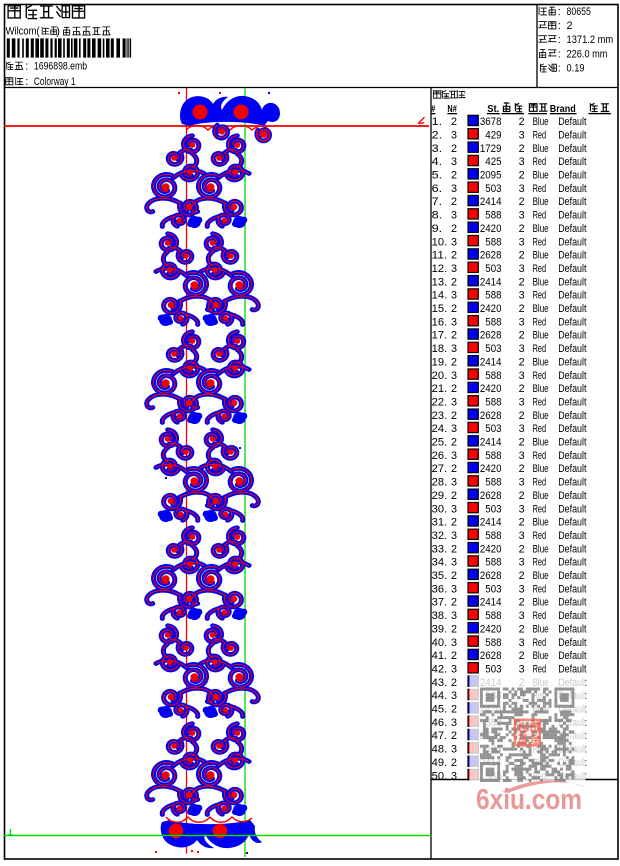  What do you see at coordinates (437, 135) in the screenshot?
I see `svg-text: 2.` at bounding box center [437, 135].